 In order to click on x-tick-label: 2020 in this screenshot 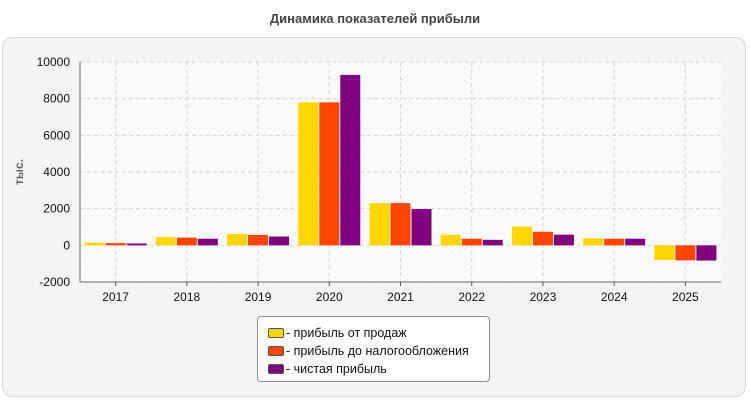, I will do `click(329, 297)`.